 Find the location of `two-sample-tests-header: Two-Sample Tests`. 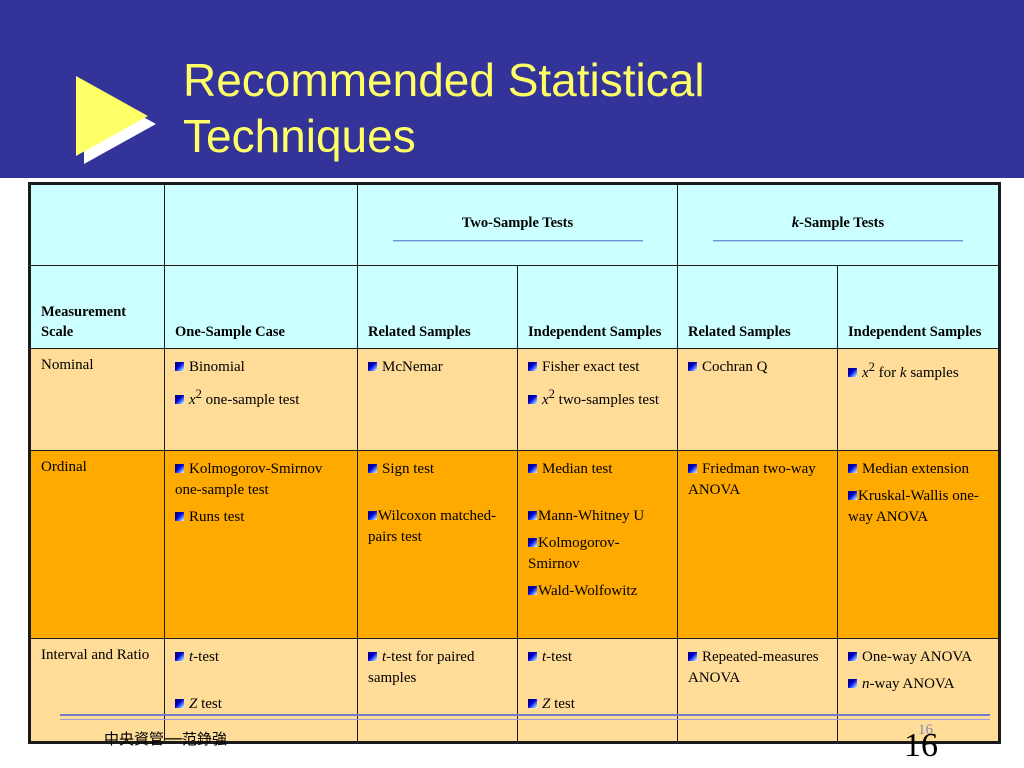

two-sample-tests-header: Two-Sample Tests is located at coordinates (517, 224).